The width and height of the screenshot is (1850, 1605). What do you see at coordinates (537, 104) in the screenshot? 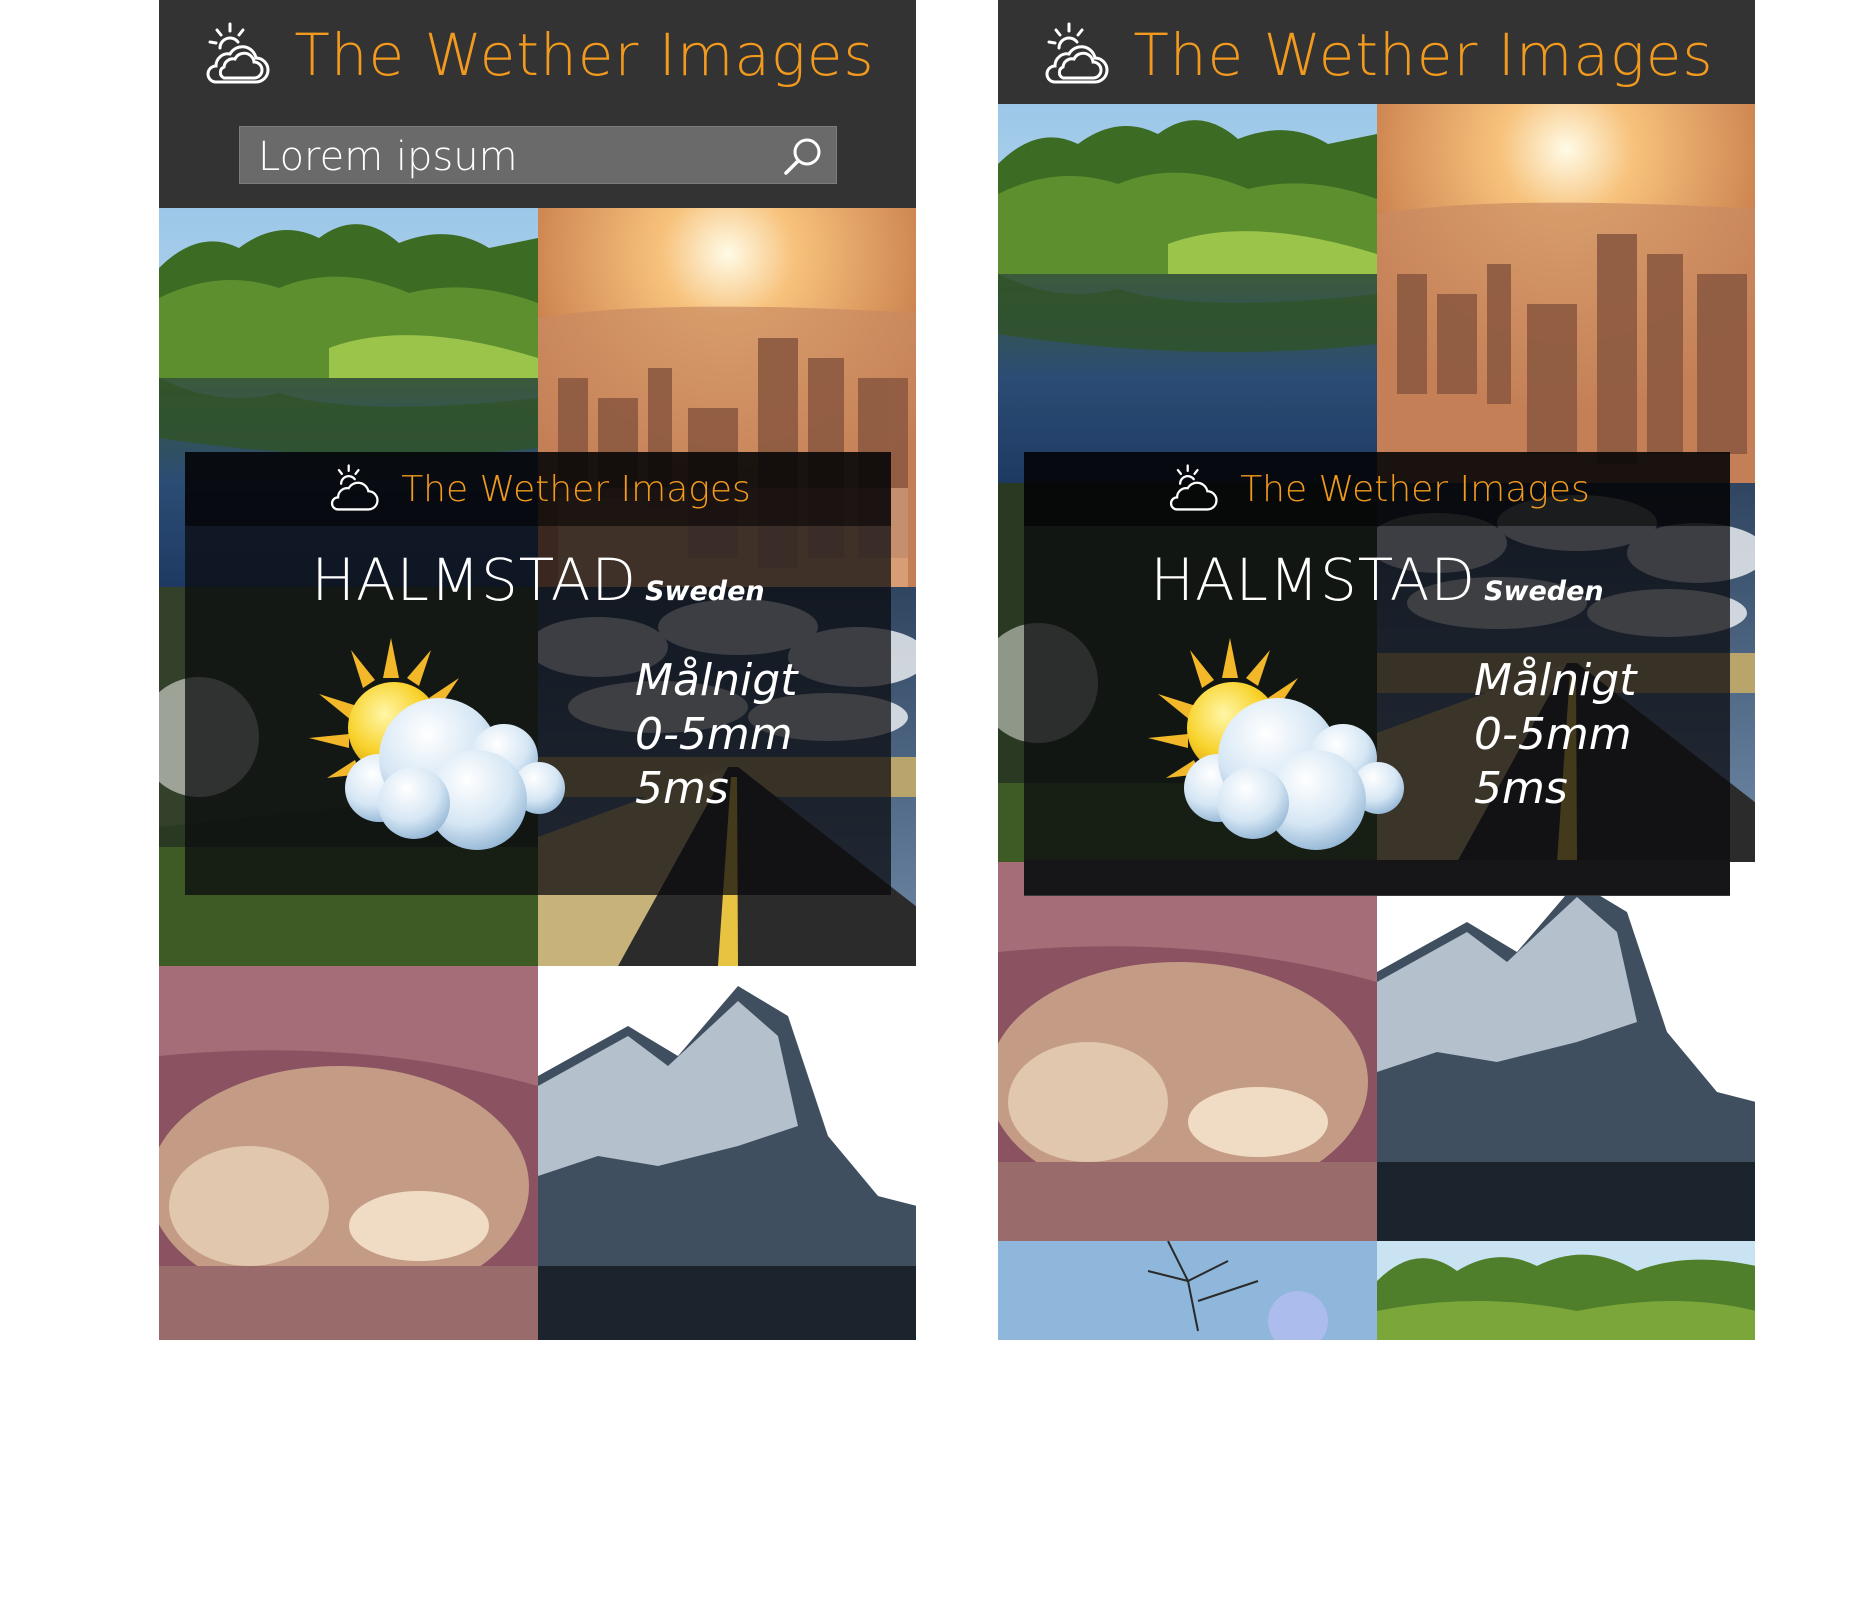
I see `app-header: The Wether Images Lorem ipsum` at bounding box center [537, 104].